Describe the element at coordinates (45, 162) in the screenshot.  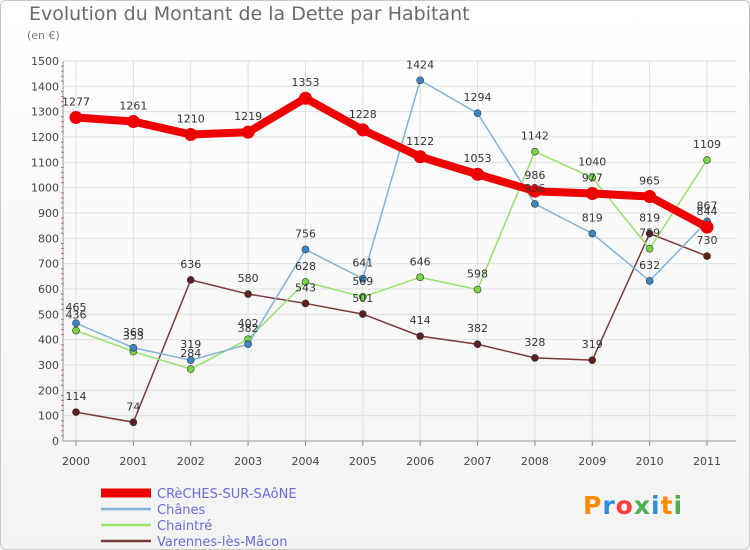
I see `y-tick-label: 1100` at that location.